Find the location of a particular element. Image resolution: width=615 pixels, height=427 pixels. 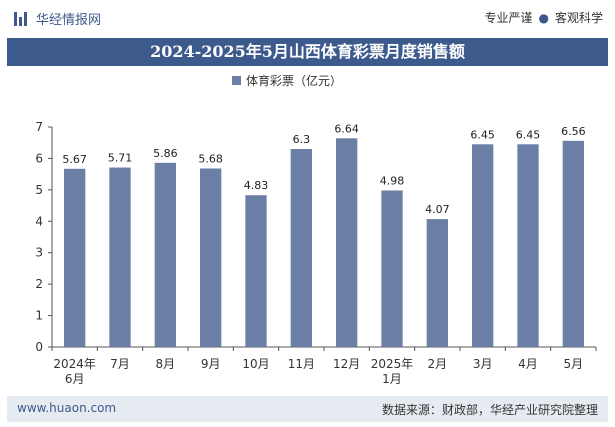

y-tick-label: 6 is located at coordinates (39, 158).